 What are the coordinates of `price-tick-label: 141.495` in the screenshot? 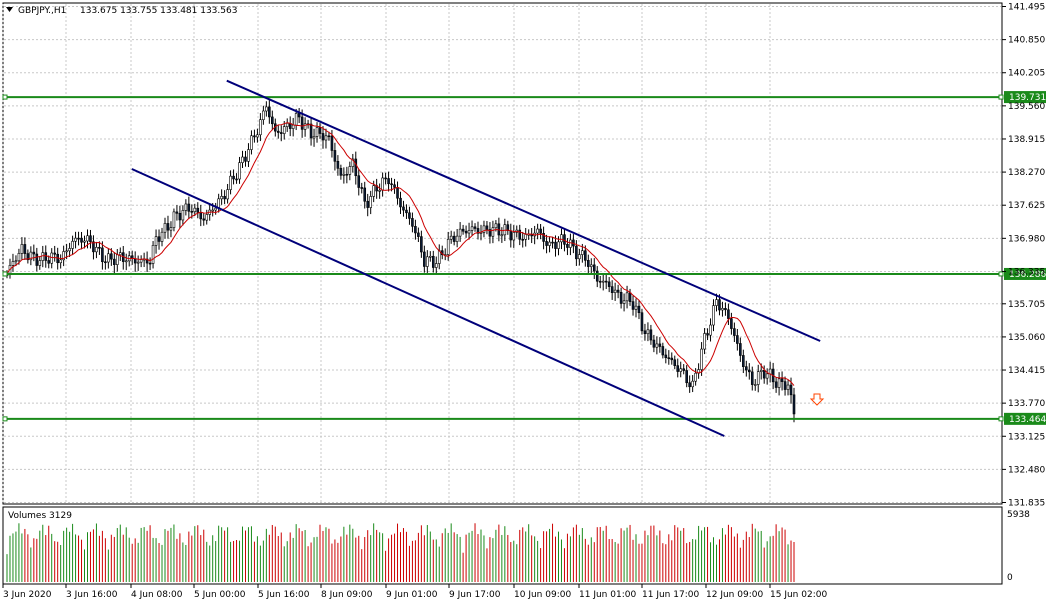 It's located at (1026, 8).